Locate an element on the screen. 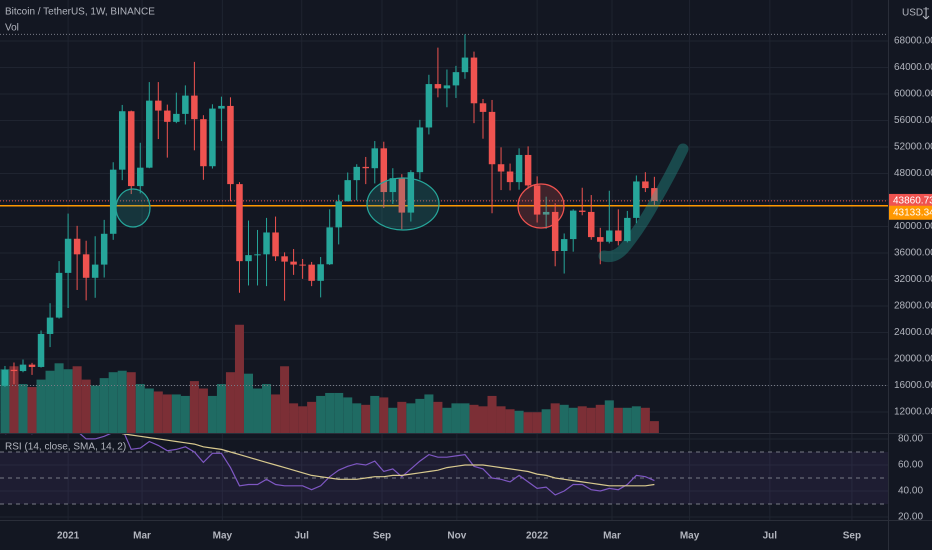  drawings is located at coordinates (402, 202).